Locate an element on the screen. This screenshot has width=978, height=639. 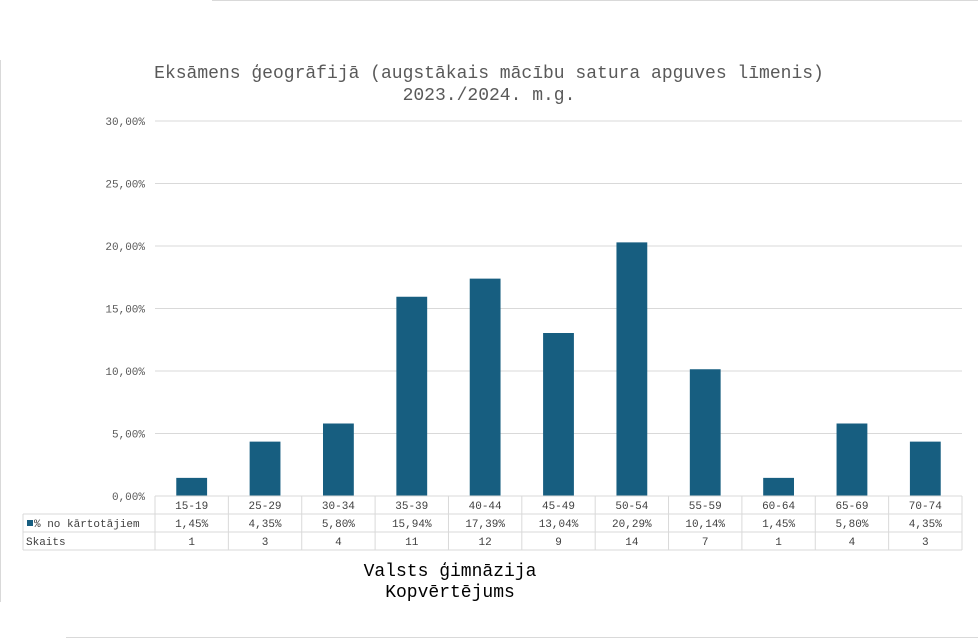
table-cell: 17,39% is located at coordinates (485, 525).